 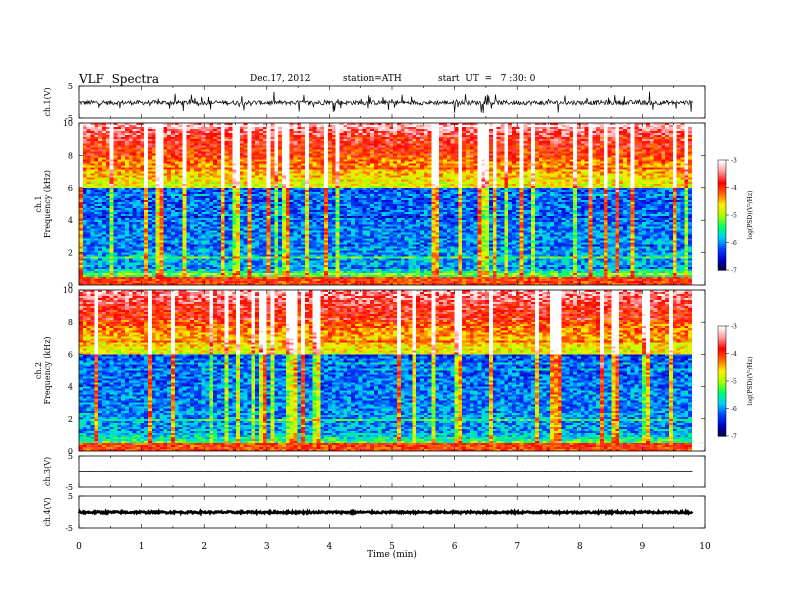 I want to click on ch1_waveform-ylabel: ch.1(V), so click(x=47, y=101).